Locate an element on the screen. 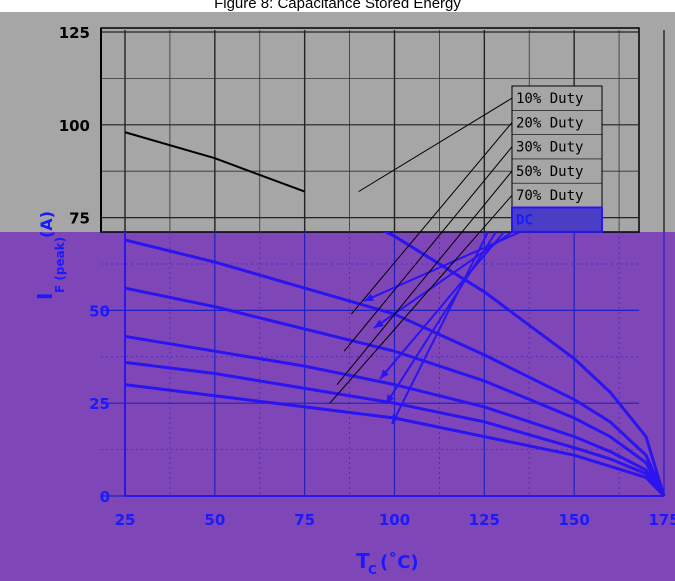 The width and height of the screenshot is (675, 581). y-tick-label: 100 is located at coordinates (74, 126).